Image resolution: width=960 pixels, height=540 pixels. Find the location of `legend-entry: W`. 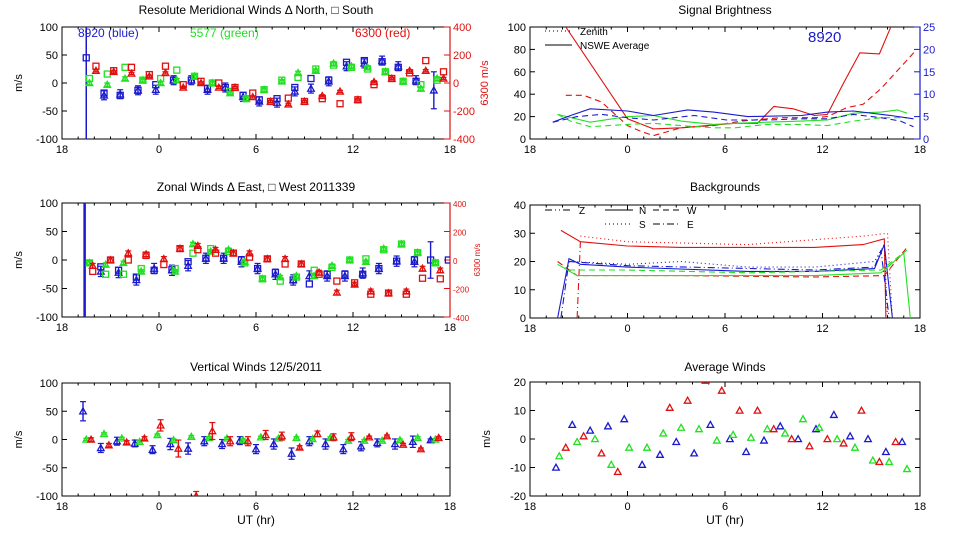

legend-entry: W is located at coordinates (692, 211).